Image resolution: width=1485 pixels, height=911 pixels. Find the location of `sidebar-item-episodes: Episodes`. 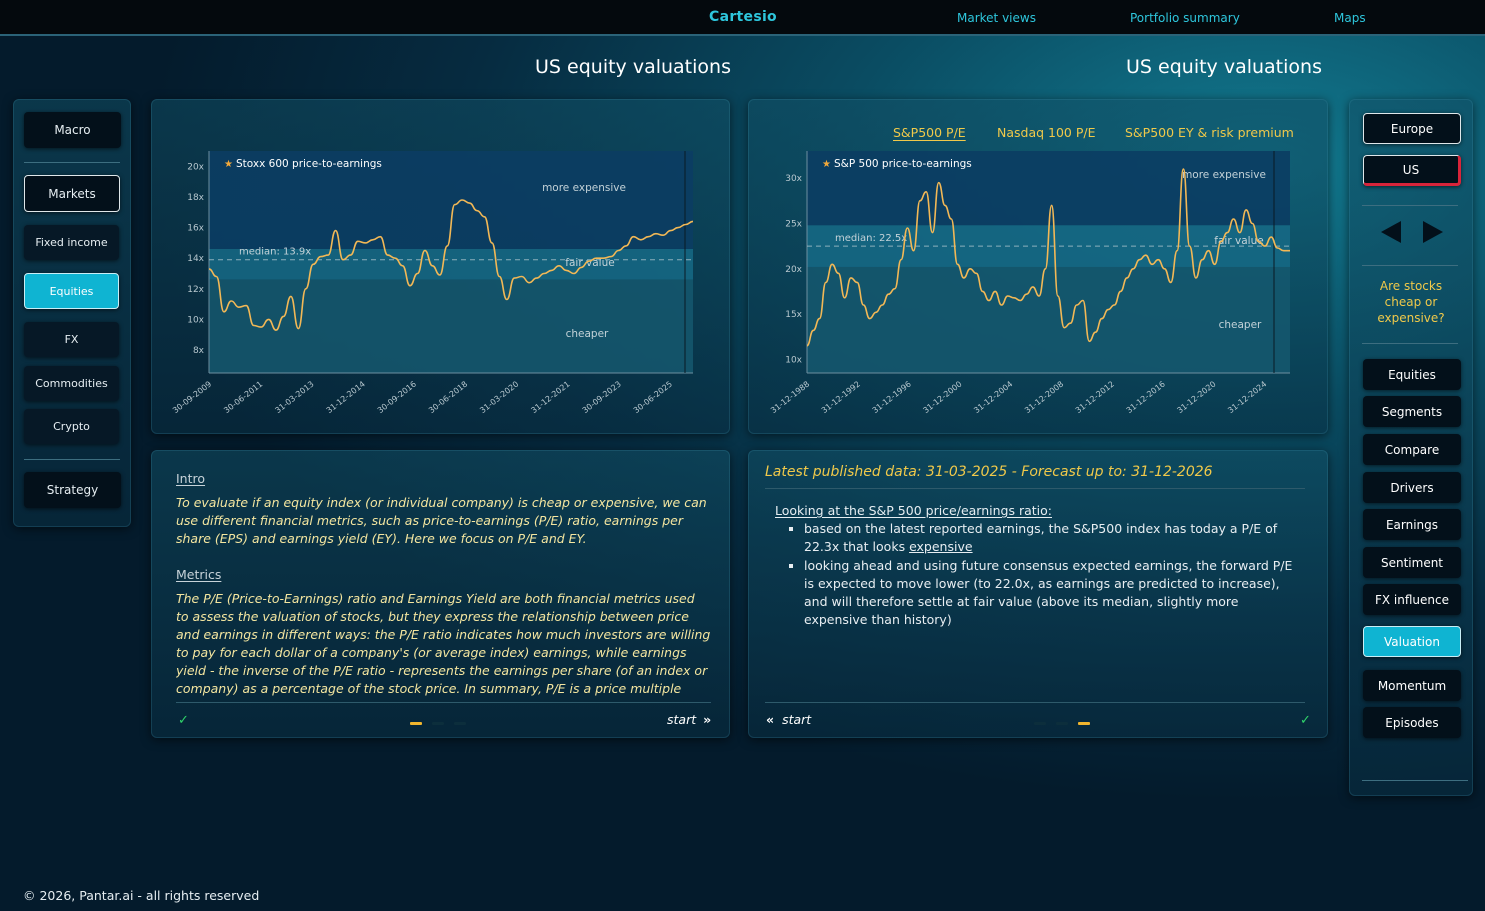

sidebar-item-episodes: Episodes is located at coordinates (1412, 722).